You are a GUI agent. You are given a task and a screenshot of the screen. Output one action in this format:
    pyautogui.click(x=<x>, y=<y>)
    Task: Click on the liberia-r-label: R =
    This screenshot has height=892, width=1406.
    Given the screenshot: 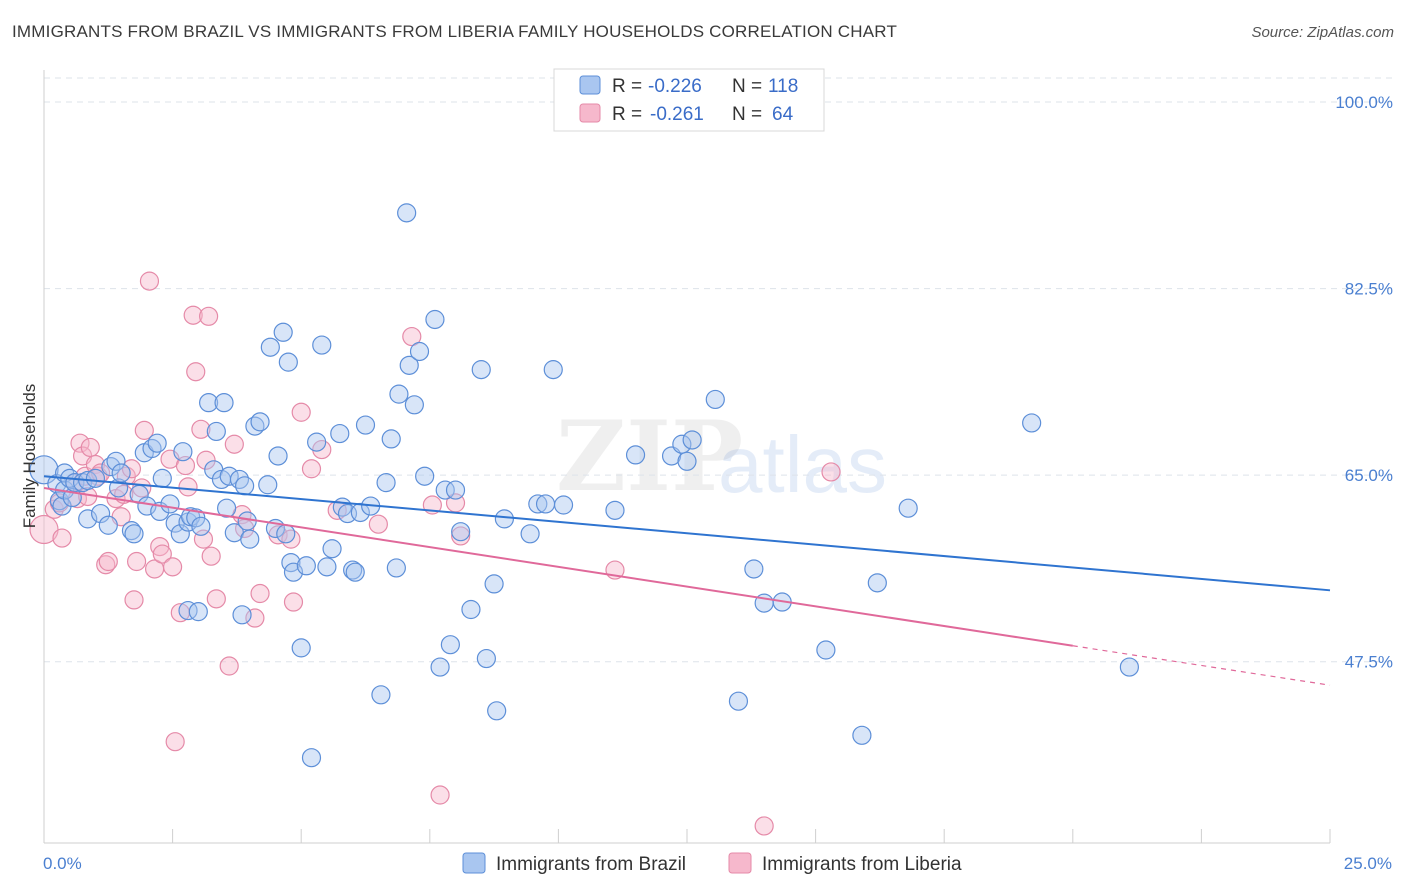 What is the action you would take?
    pyautogui.click(x=627, y=114)
    